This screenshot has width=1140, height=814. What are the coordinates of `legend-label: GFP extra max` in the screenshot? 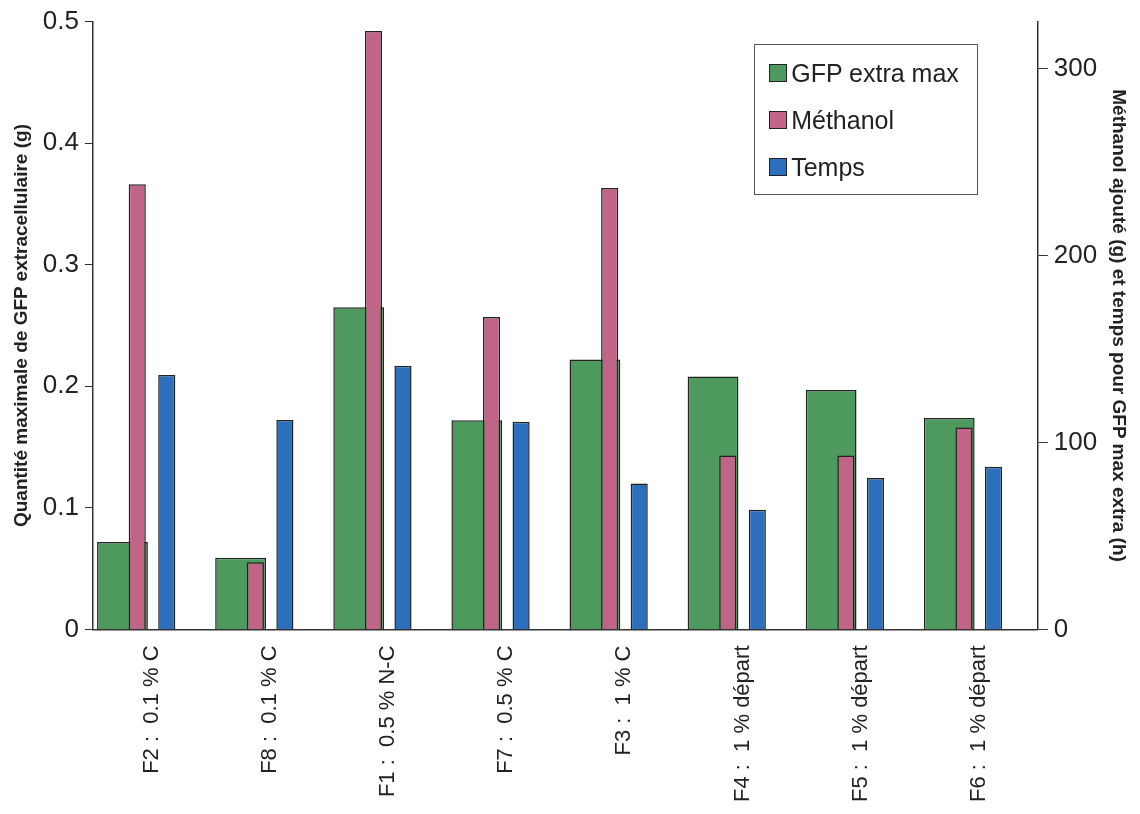 It's located at (875, 73).